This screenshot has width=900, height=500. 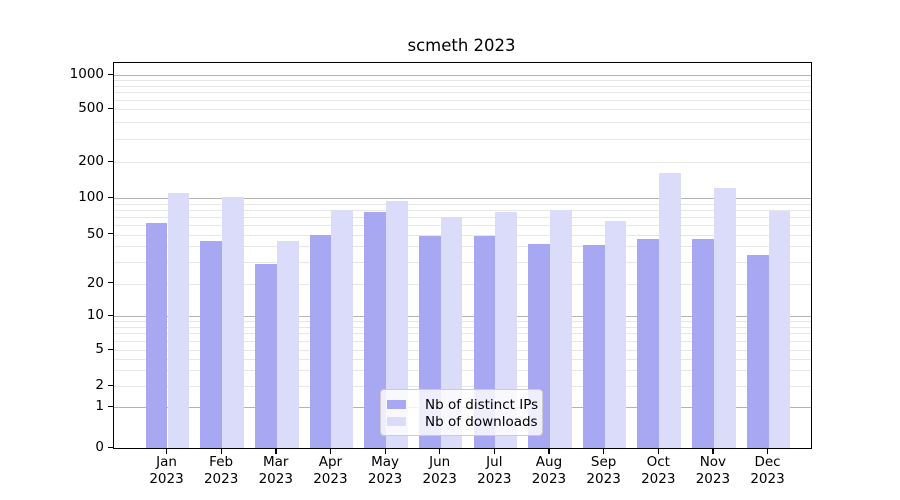 I want to click on y-tick-label: 5, so click(x=99, y=349).